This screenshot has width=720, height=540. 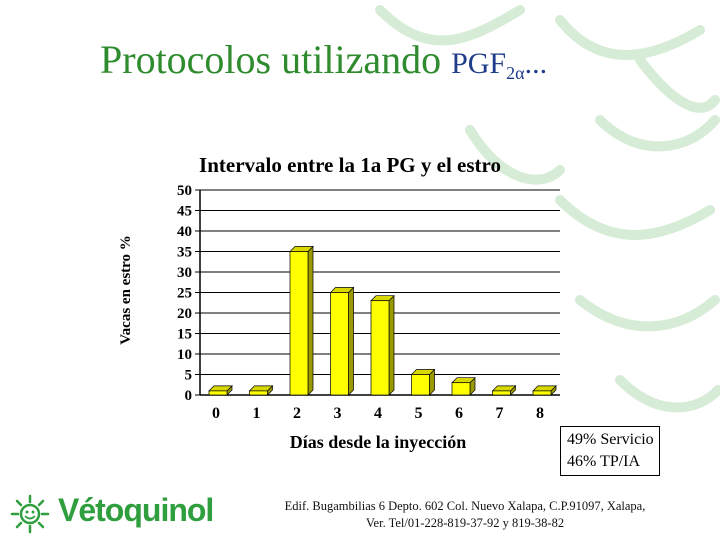 What do you see at coordinates (189, 396) in the screenshot?
I see `y-tick-label: 0` at bounding box center [189, 396].